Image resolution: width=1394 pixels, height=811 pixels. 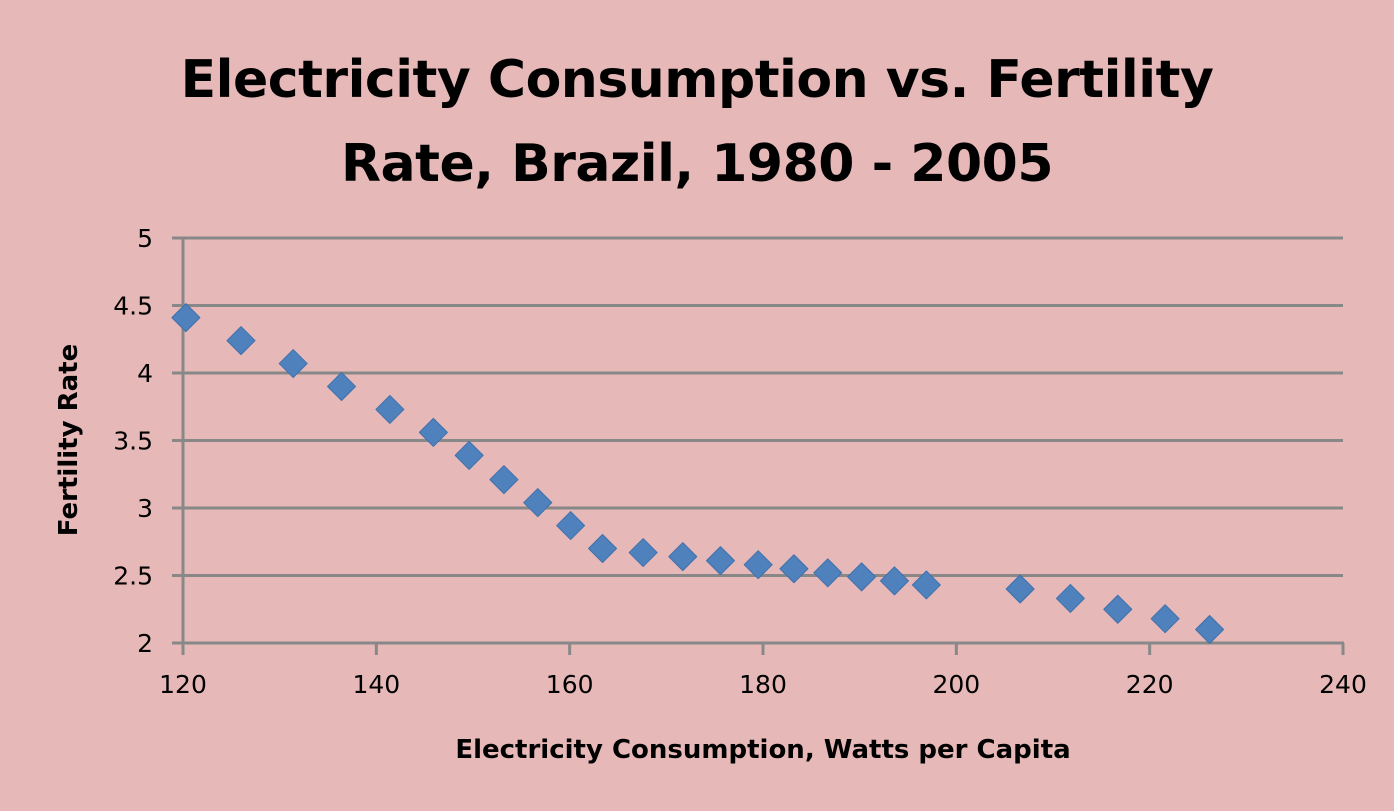 I want to click on x-tick-label: 220, so click(x=1150, y=684).